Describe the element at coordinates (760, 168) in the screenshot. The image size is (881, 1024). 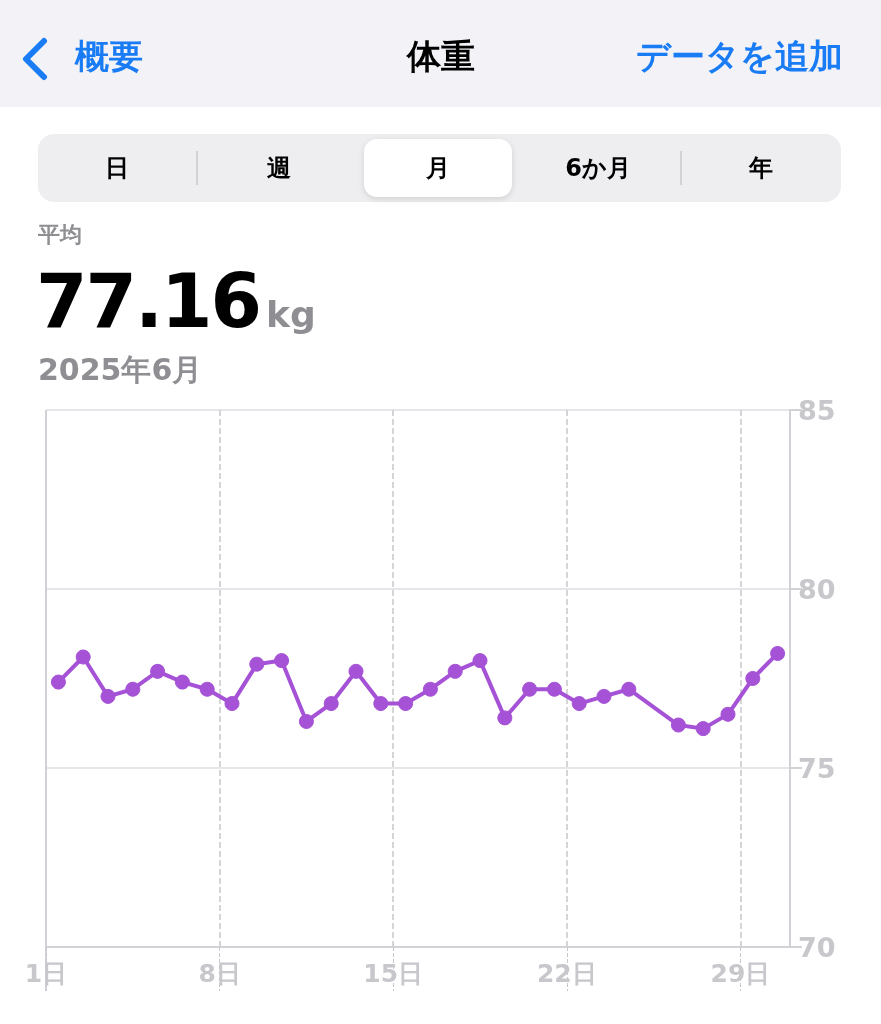
I see `text: 年` at that location.